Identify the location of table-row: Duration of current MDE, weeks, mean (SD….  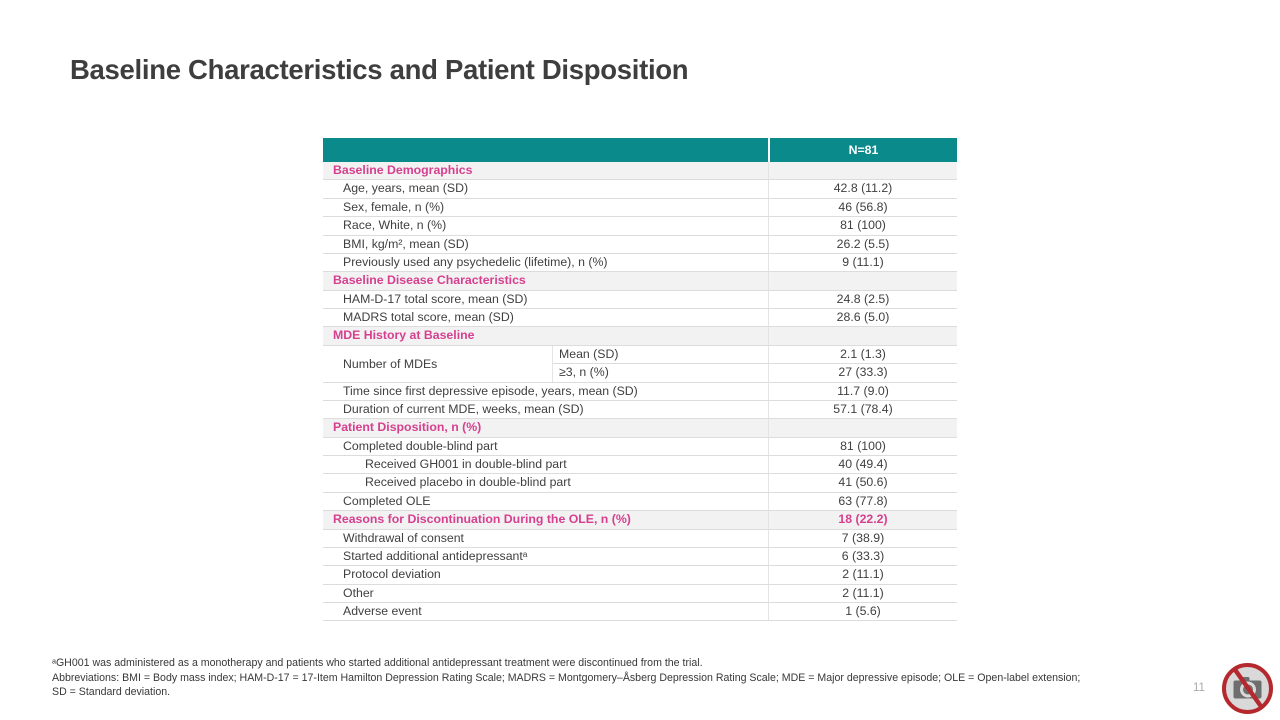
(640, 410).